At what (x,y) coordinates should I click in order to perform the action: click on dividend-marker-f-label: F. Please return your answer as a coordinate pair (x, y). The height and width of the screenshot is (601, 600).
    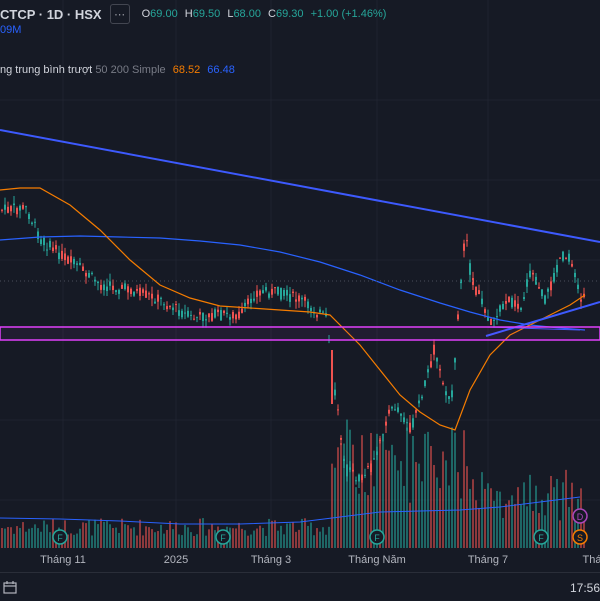
    Looking at the image, I should click on (60, 538).